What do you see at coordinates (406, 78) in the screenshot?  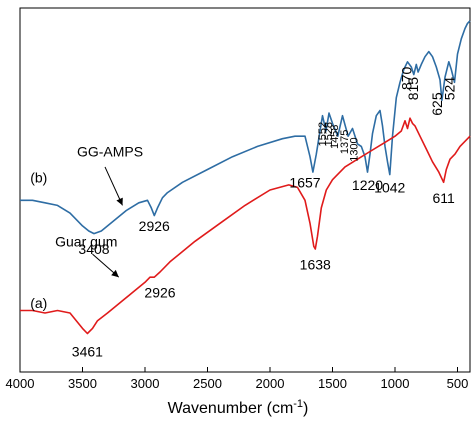 I see `annotation-label: 870` at bounding box center [406, 78].